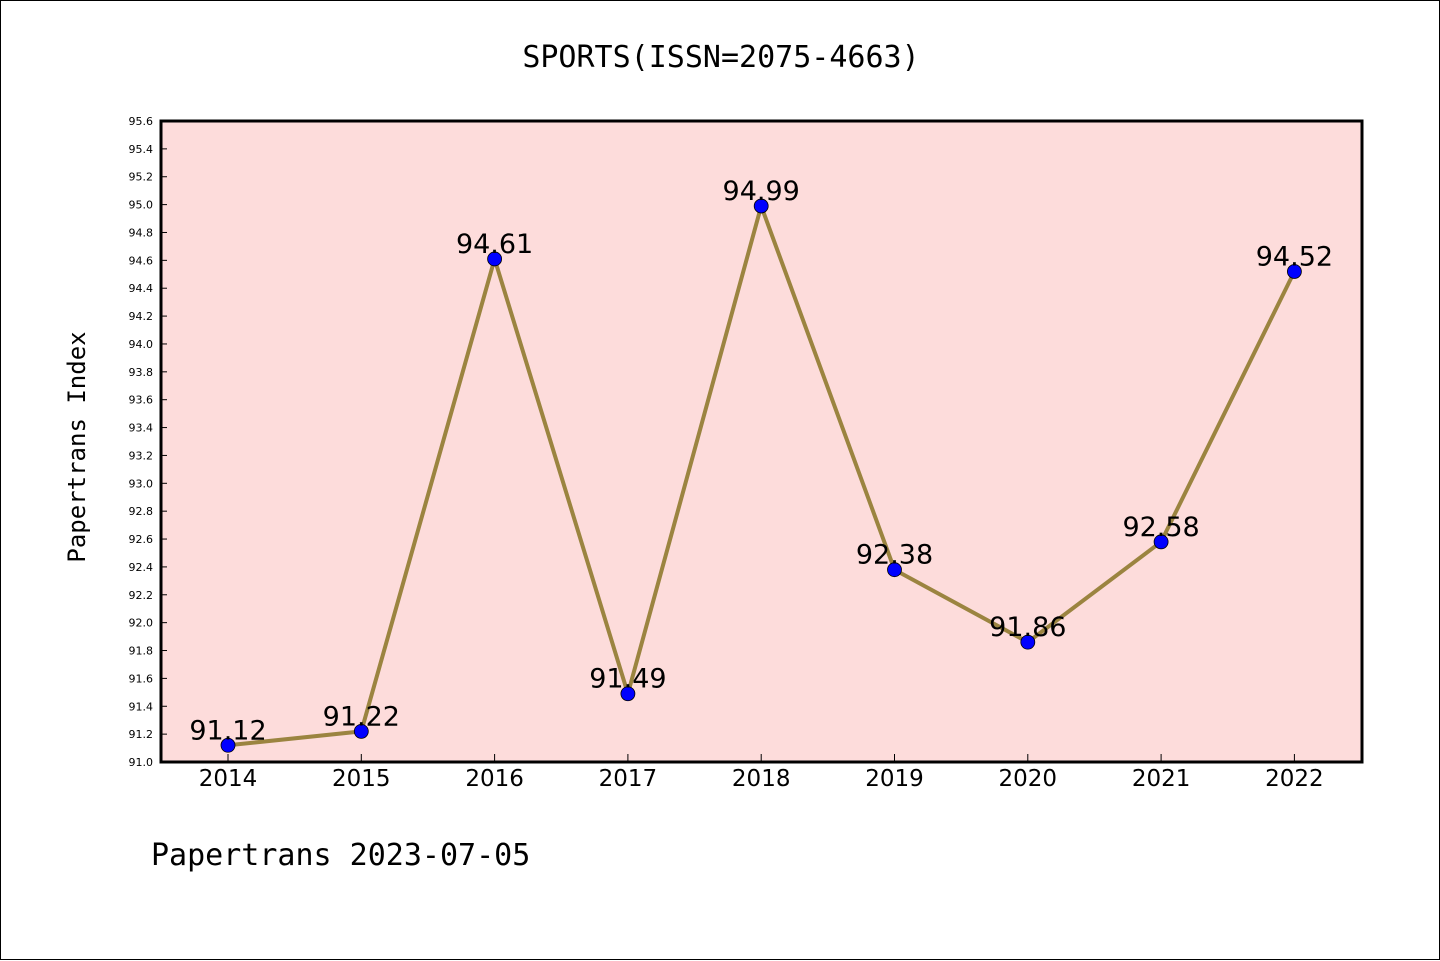  I want to click on y-tick-label: 94.8, so click(141, 232).